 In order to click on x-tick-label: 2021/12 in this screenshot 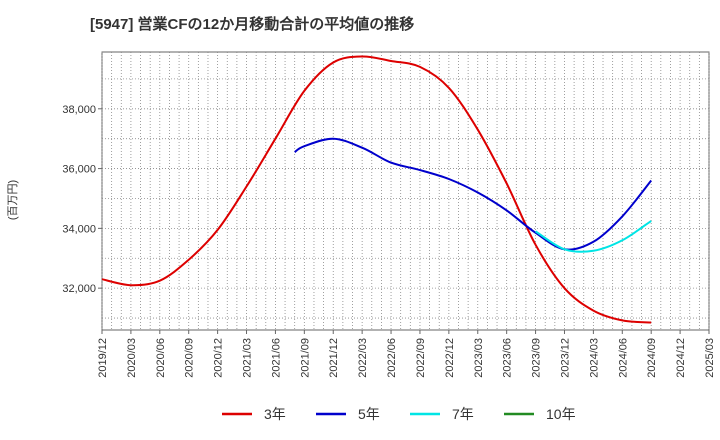, I will do `click(334, 358)`.